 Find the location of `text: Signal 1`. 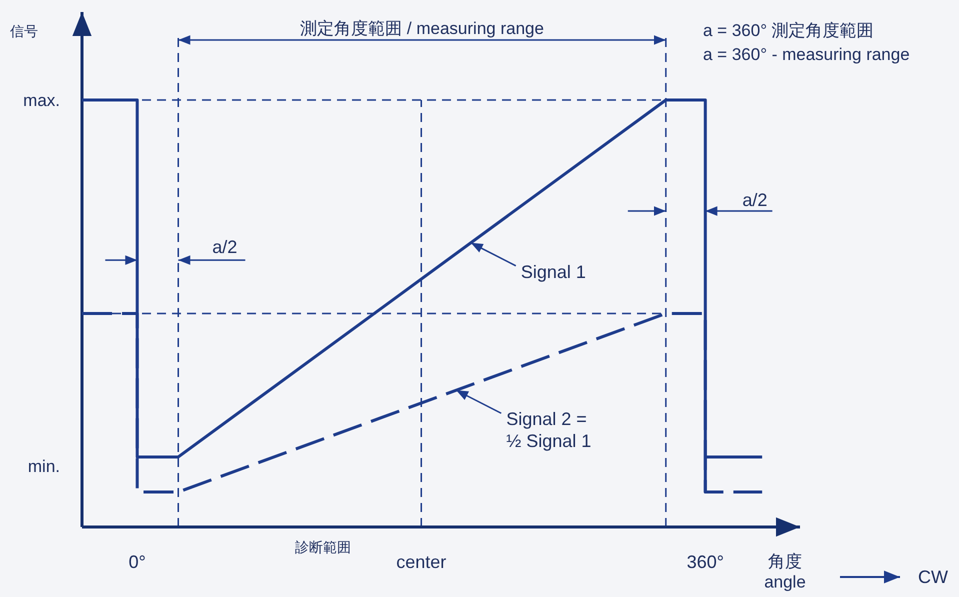

text: Signal 1 is located at coordinates (553, 272).